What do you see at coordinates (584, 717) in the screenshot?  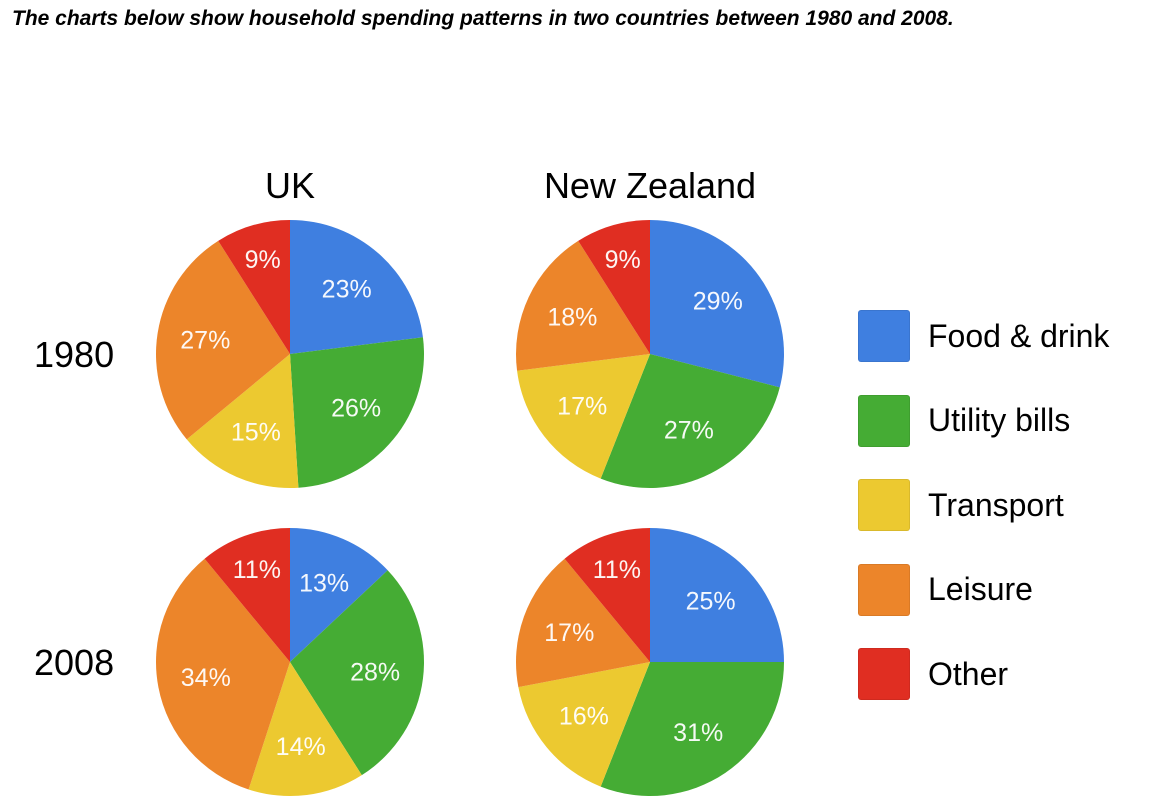 I see `pie-label-transport: 16%` at bounding box center [584, 717].